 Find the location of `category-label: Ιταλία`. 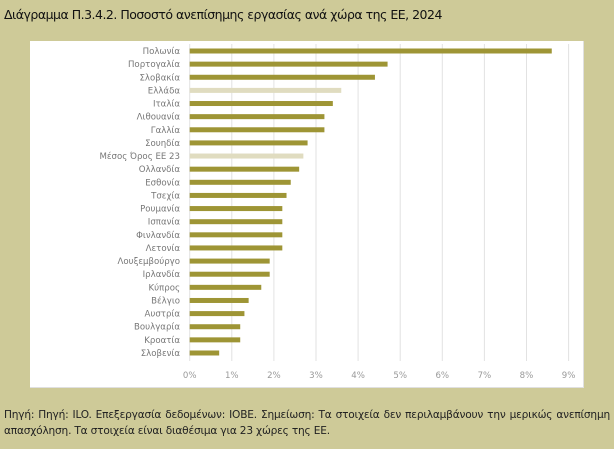

category-label: Ιταλία is located at coordinates (166, 105).